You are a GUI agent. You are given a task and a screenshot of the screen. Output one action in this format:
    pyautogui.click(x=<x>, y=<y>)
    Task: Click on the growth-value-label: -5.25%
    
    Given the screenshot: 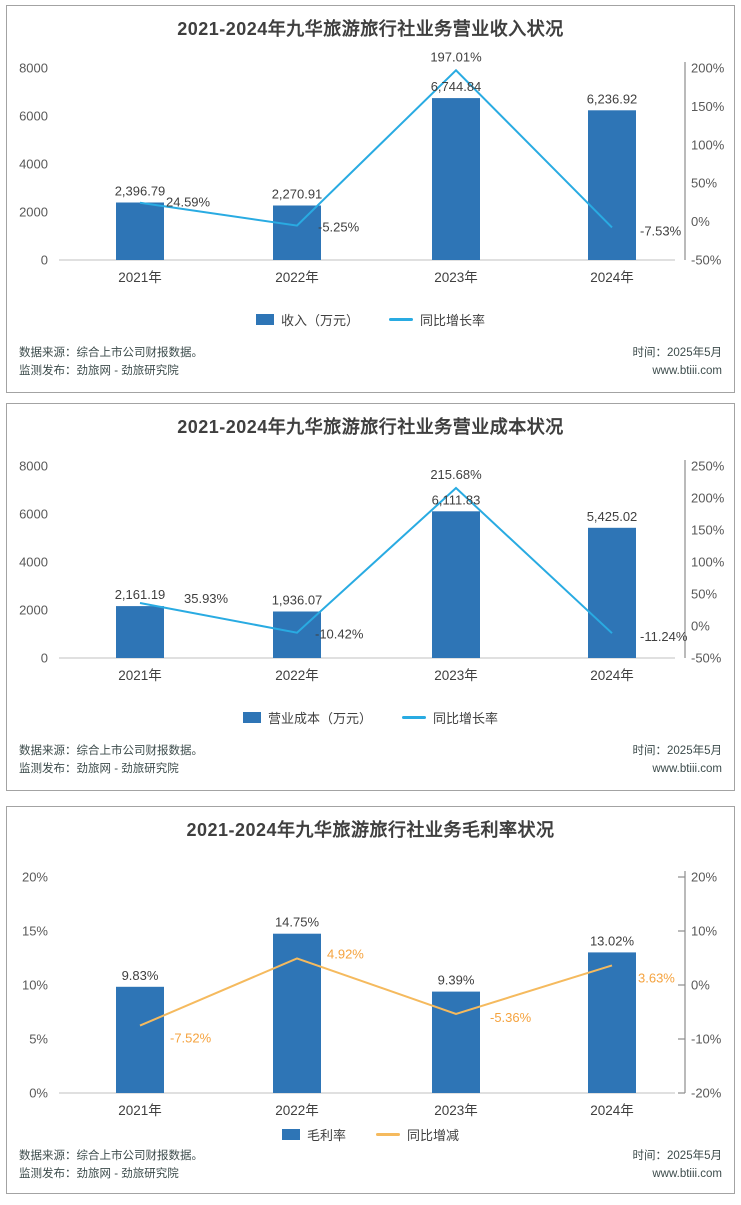 What is the action you would take?
    pyautogui.click(x=339, y=227)
    